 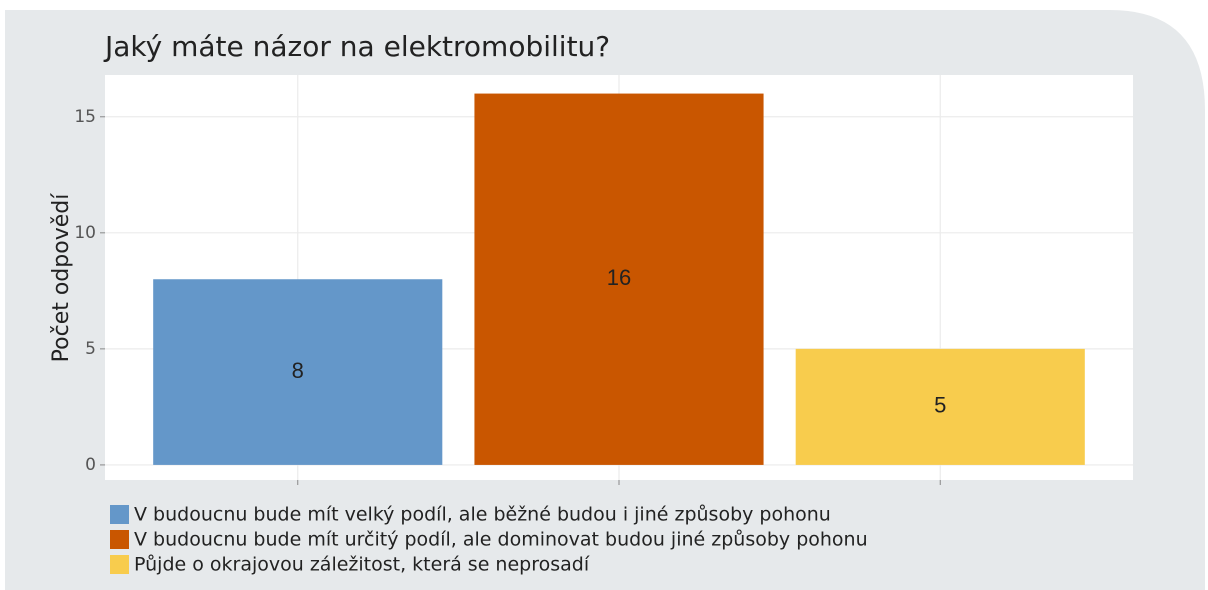 I want to click on y-axis-title: Počet odpovědí, so click(x=61, y=278).